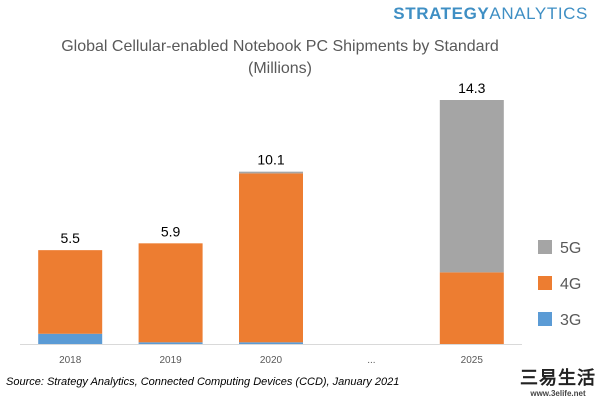 Image resolution: width=600 pixels, height=402 pixels. I want to click on strategy-analytics-logo: STRATEGYANALYTICS, so click(490, 14).